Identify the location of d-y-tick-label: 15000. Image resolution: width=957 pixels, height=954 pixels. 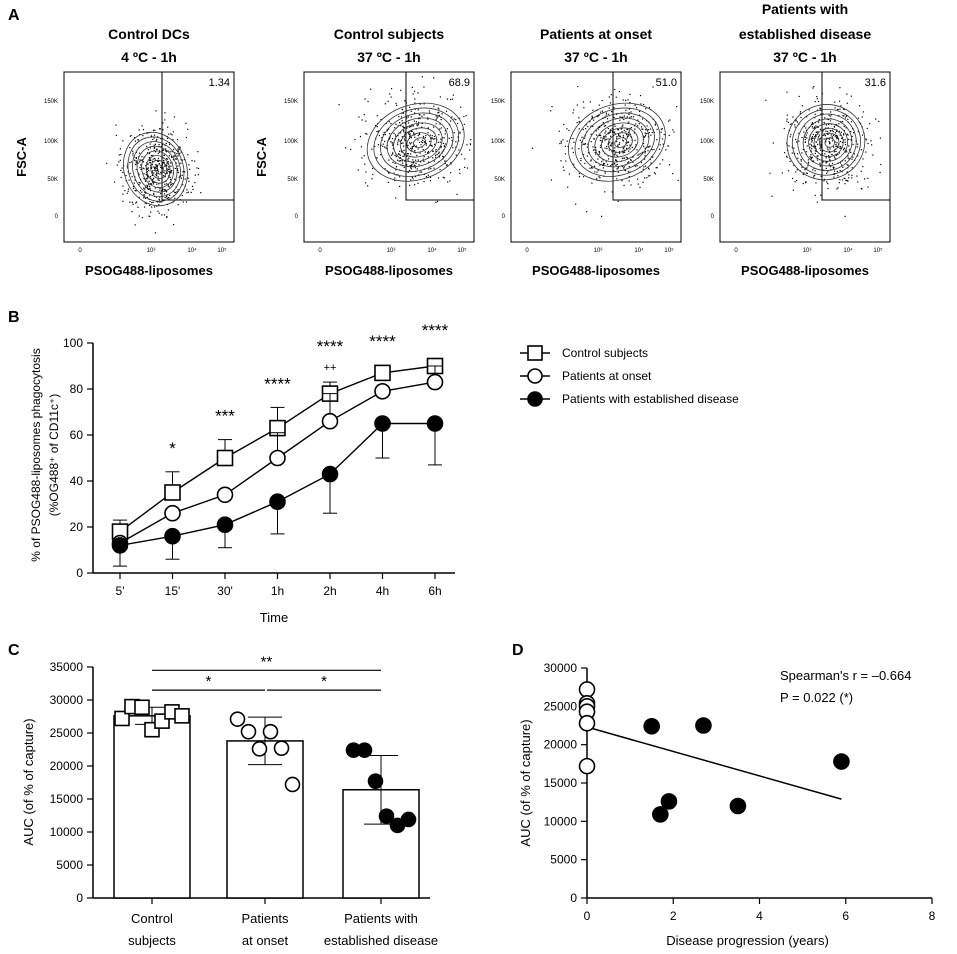
(561, 783).